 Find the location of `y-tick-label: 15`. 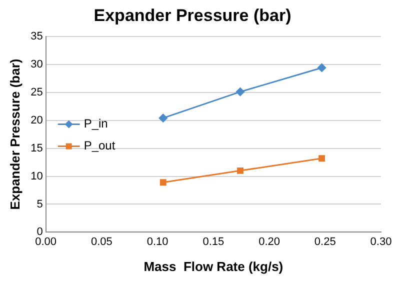

y-tick-label: 15 is located at coordinates (36, 148).